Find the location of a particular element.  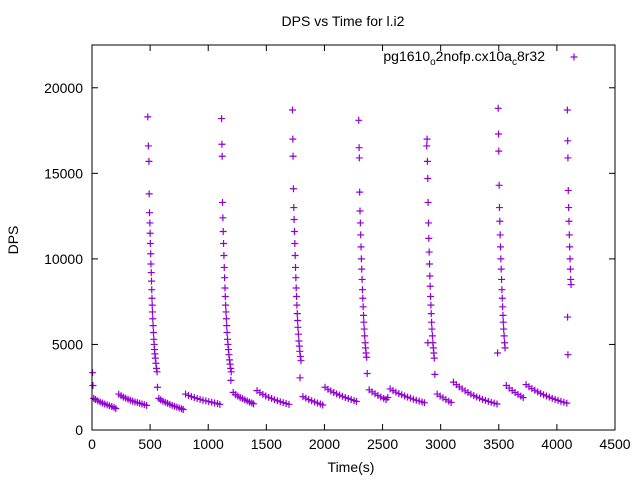

y-axis-label: DPS is located at coordinates (13, 240).